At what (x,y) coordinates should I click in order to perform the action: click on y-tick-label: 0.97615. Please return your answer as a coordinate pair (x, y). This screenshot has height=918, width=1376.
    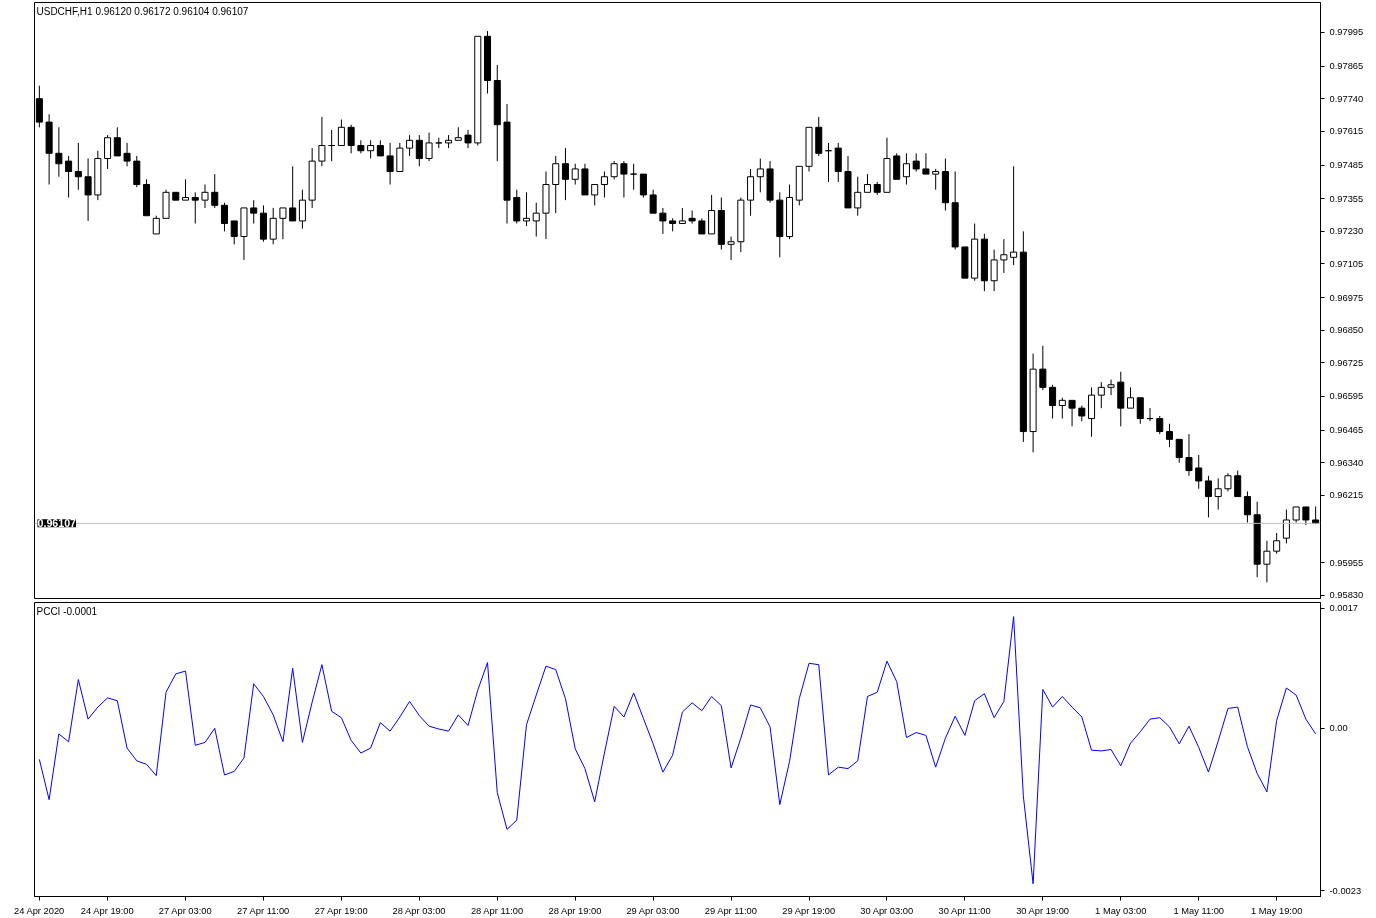
    Looking at the image, I should click on (1346, 131).